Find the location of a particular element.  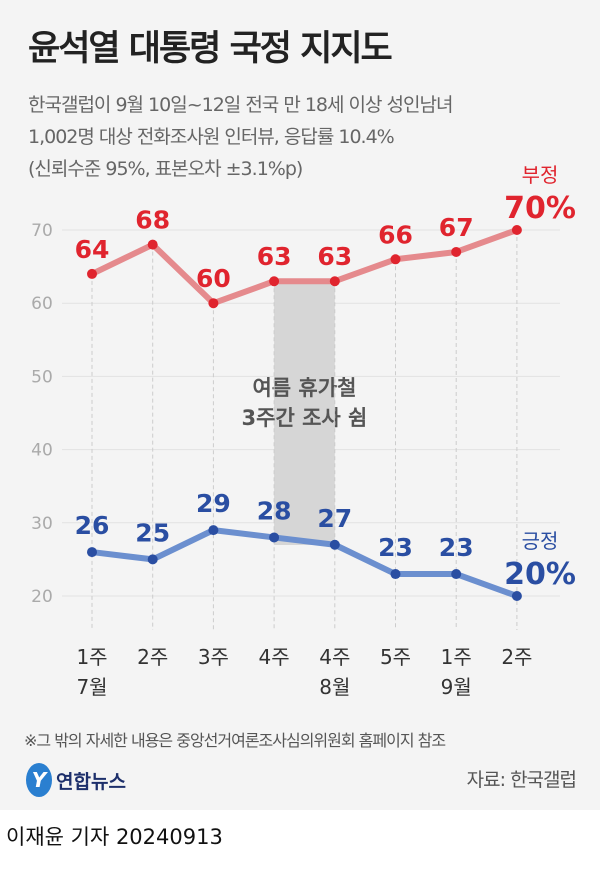

footnote: ※그 밖의 자세한 내용은 중앙선거여론조사심의위원회 홈페이지 참조 is located at coordinates (235, 740).